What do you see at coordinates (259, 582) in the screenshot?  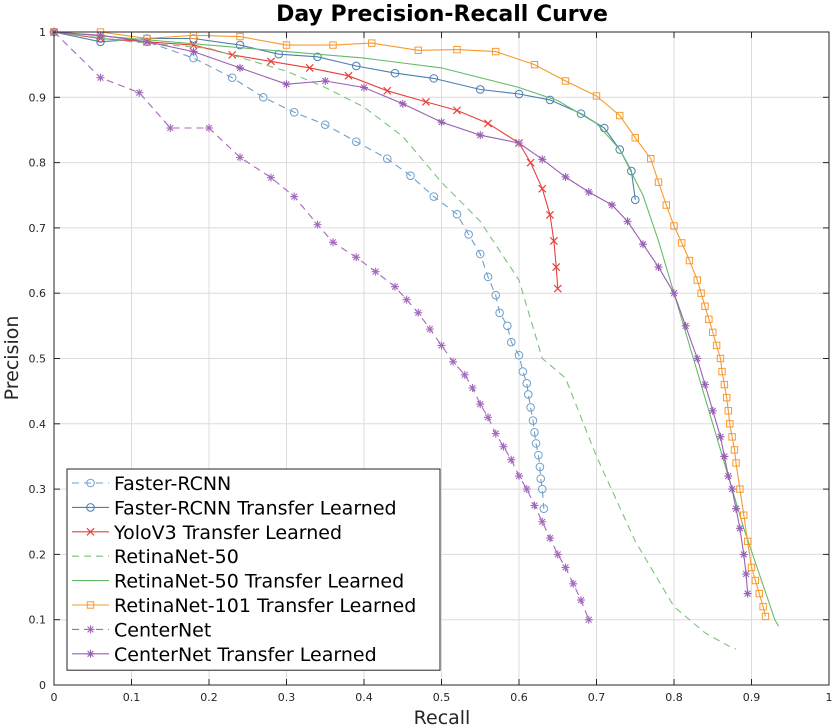 I see `legend-label: RetinaNet-50 Transfer Learned` at bounding box center [259, 582].